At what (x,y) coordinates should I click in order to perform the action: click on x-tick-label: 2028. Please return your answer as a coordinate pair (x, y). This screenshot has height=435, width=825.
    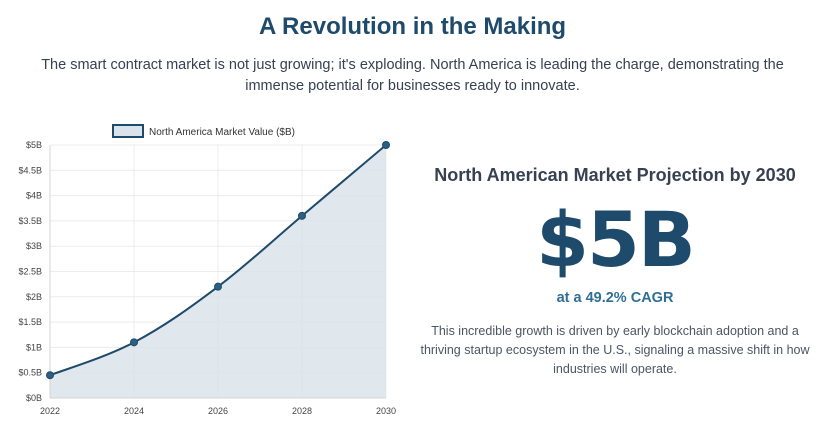
    Looking at the image, I should click on (302, 411).